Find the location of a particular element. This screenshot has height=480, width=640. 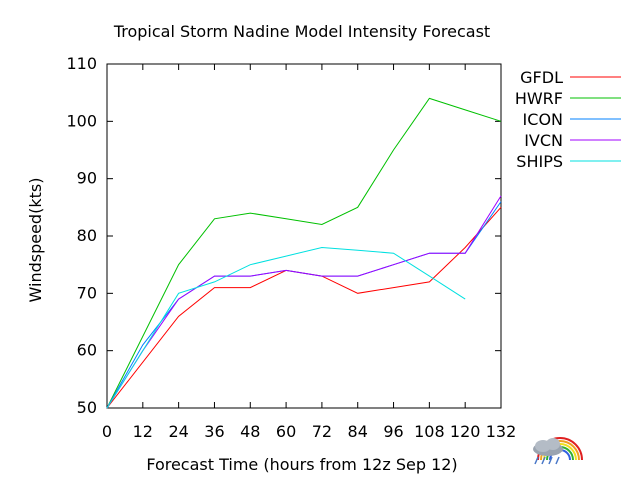

legend-label-hwrf: HWRF is located at coordinates (539, 98).